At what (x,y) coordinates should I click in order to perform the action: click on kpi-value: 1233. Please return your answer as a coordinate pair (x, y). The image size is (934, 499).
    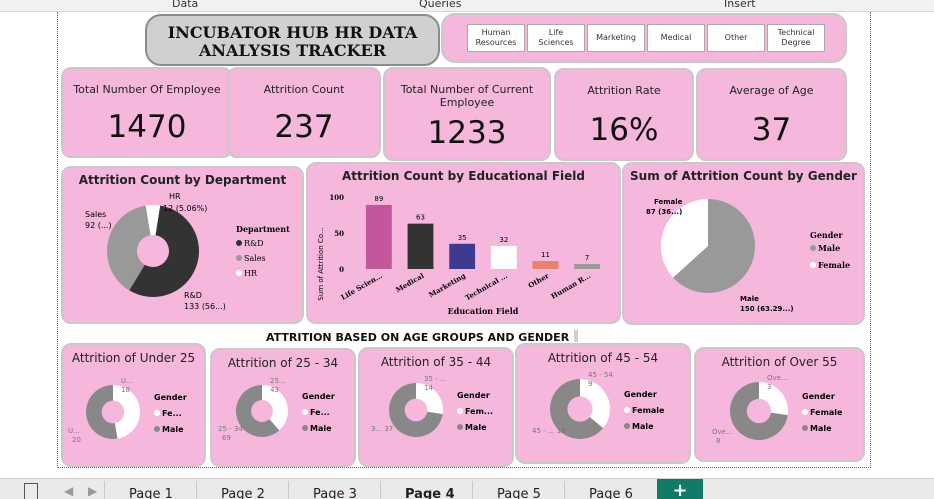
    Looking at the image, I should click on (467, 133).